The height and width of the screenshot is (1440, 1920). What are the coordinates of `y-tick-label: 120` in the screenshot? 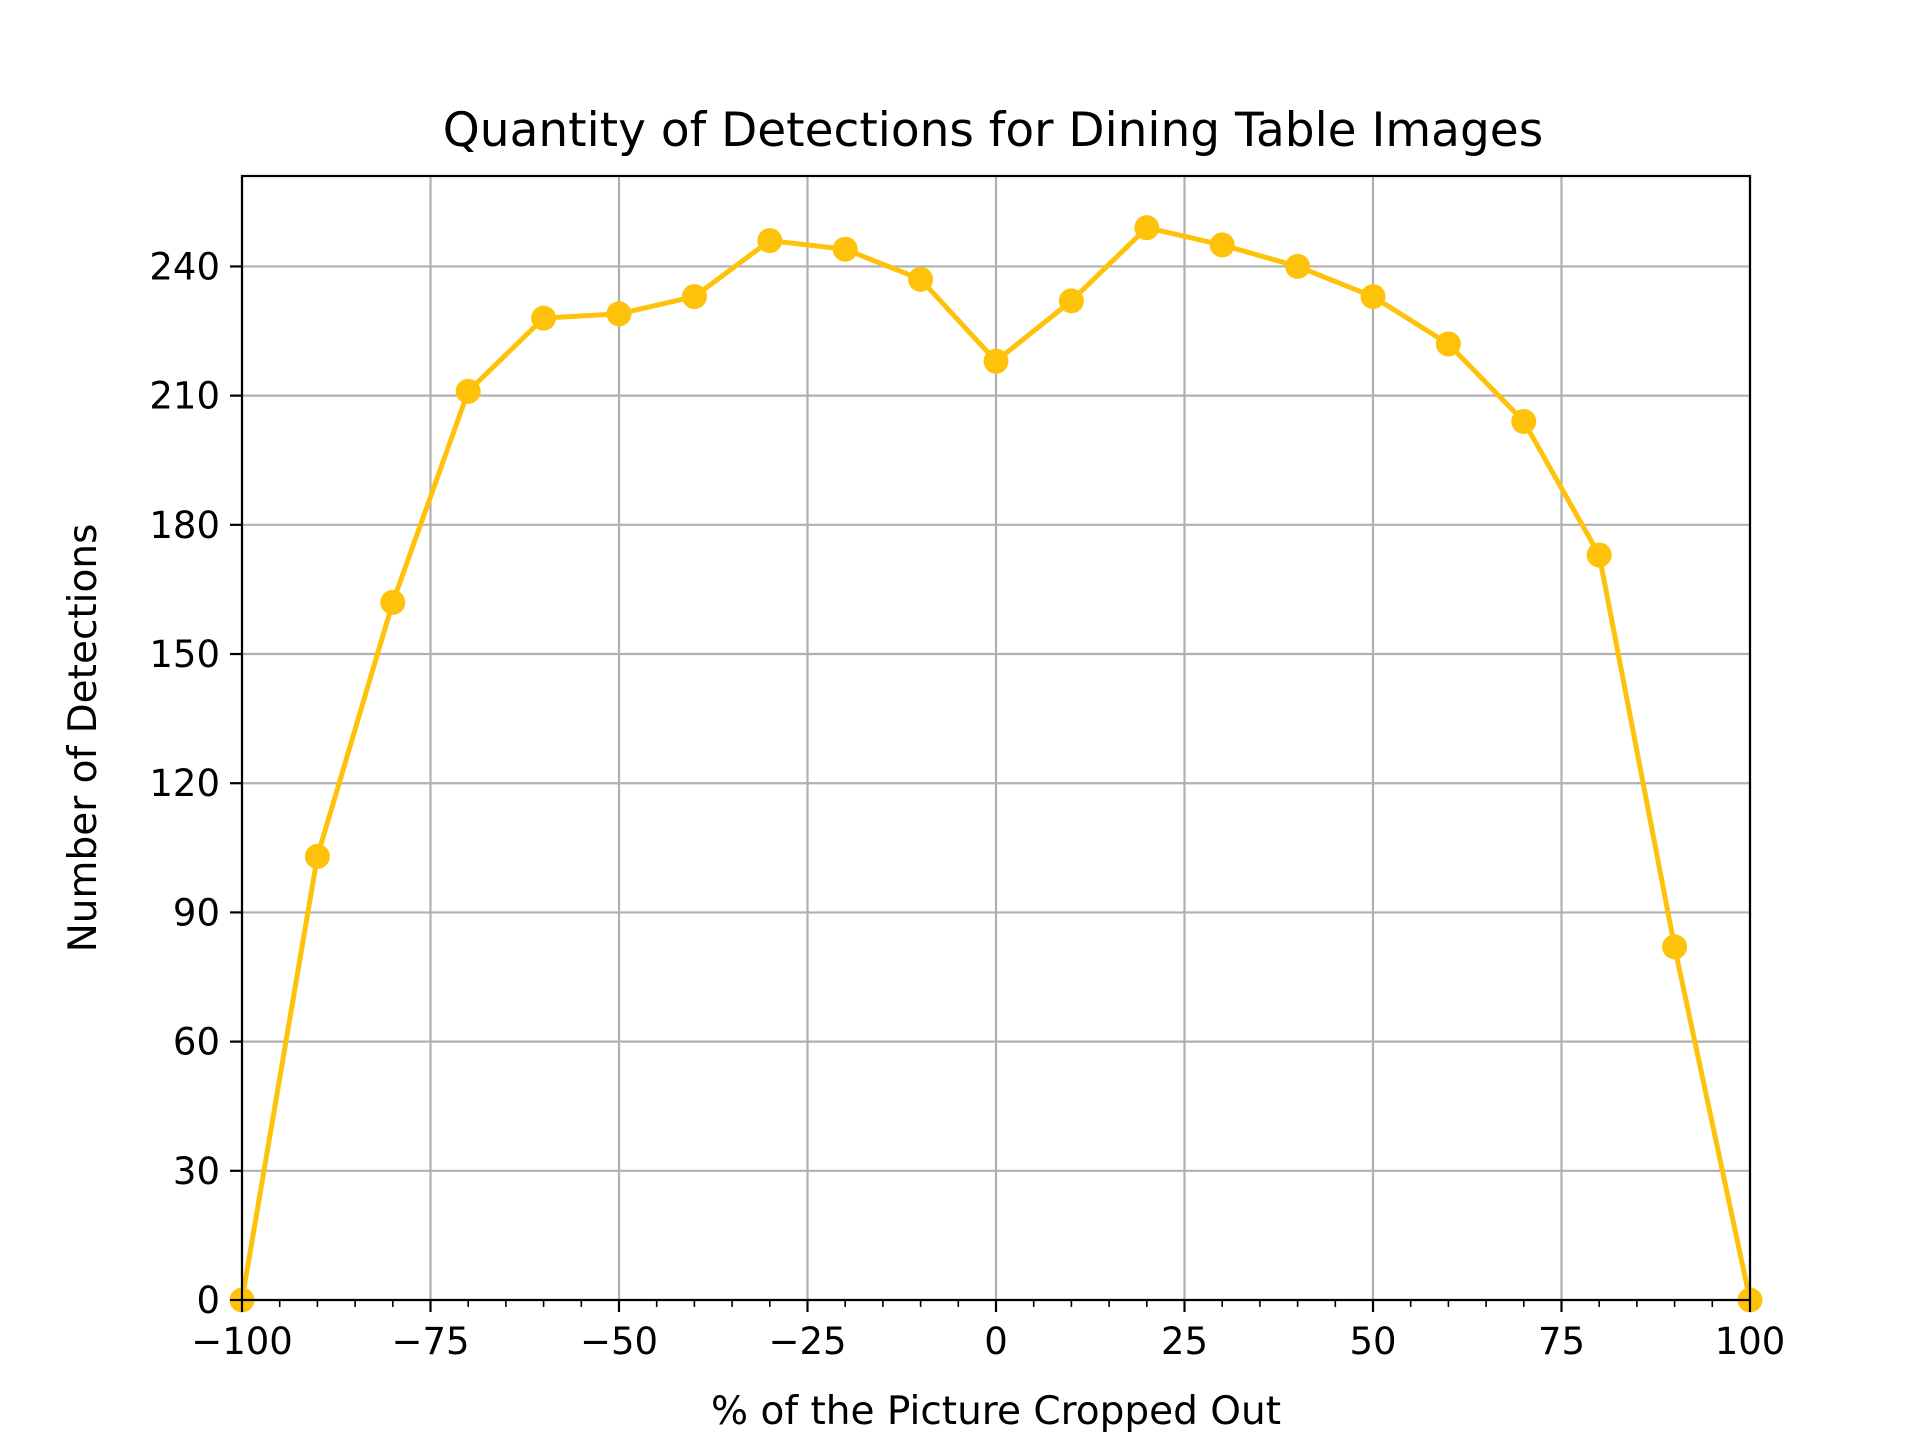 It's located at (184, 783).